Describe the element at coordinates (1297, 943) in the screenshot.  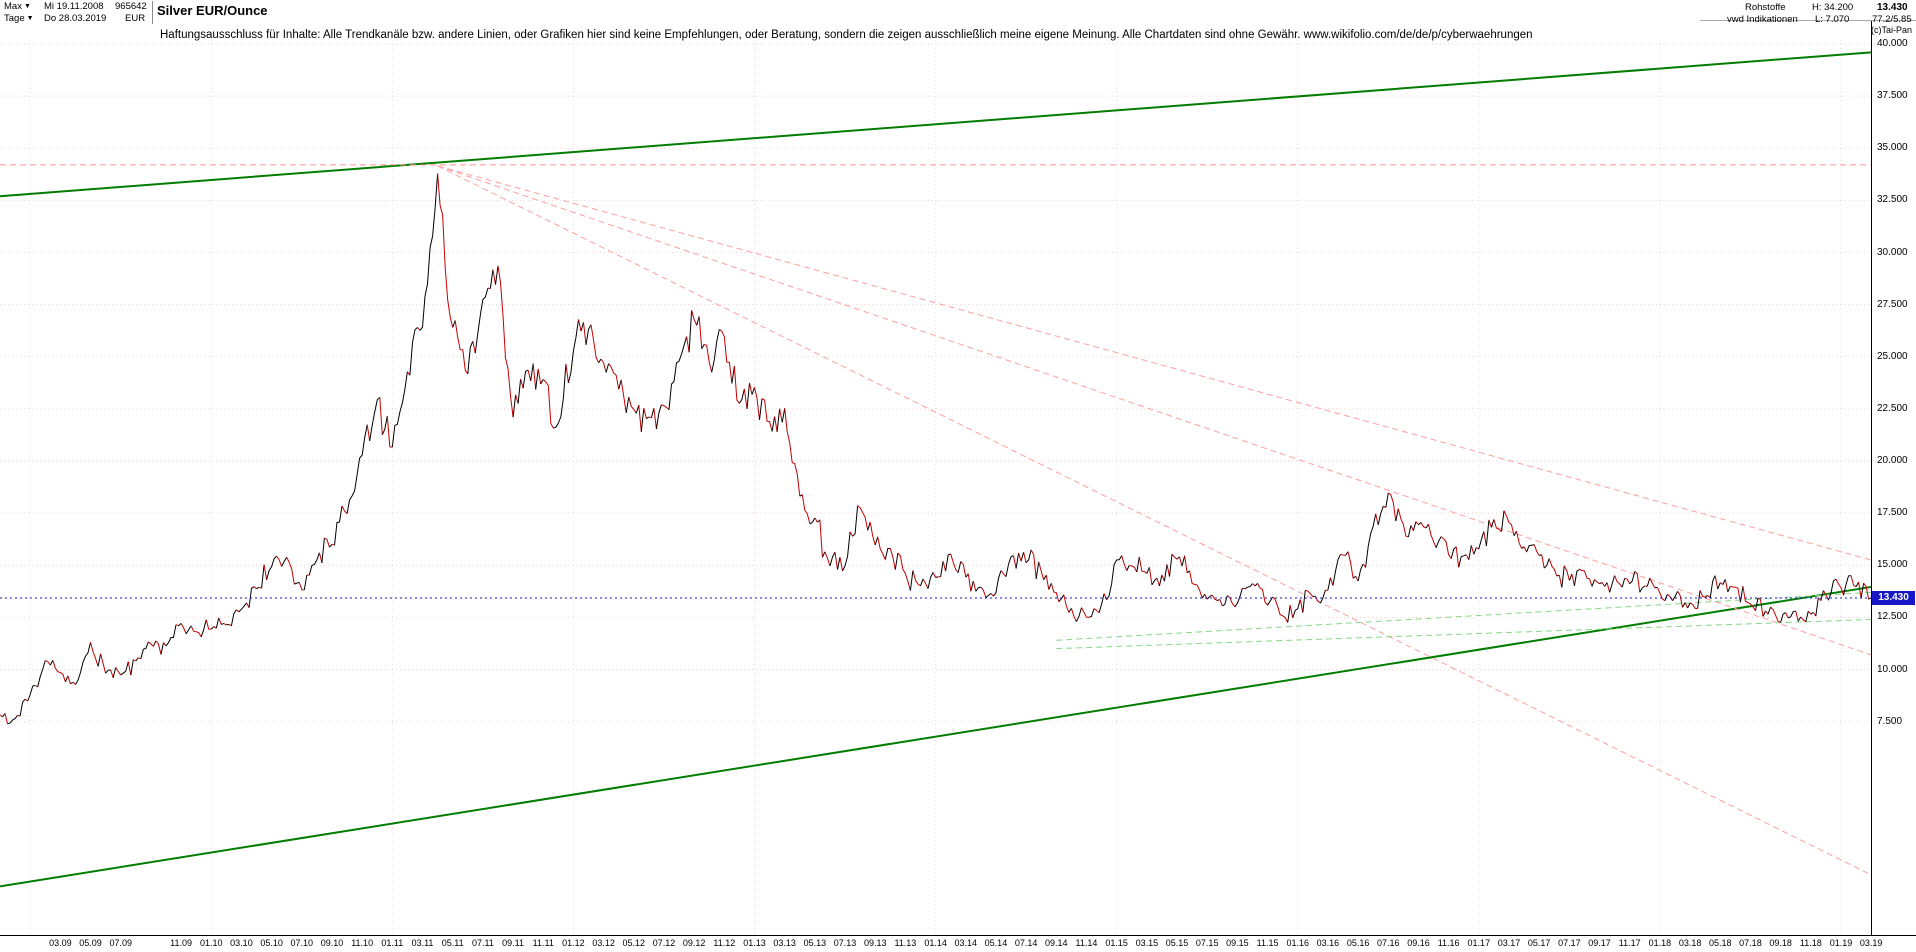
I see `x-axis-label: 01.16` at that location.